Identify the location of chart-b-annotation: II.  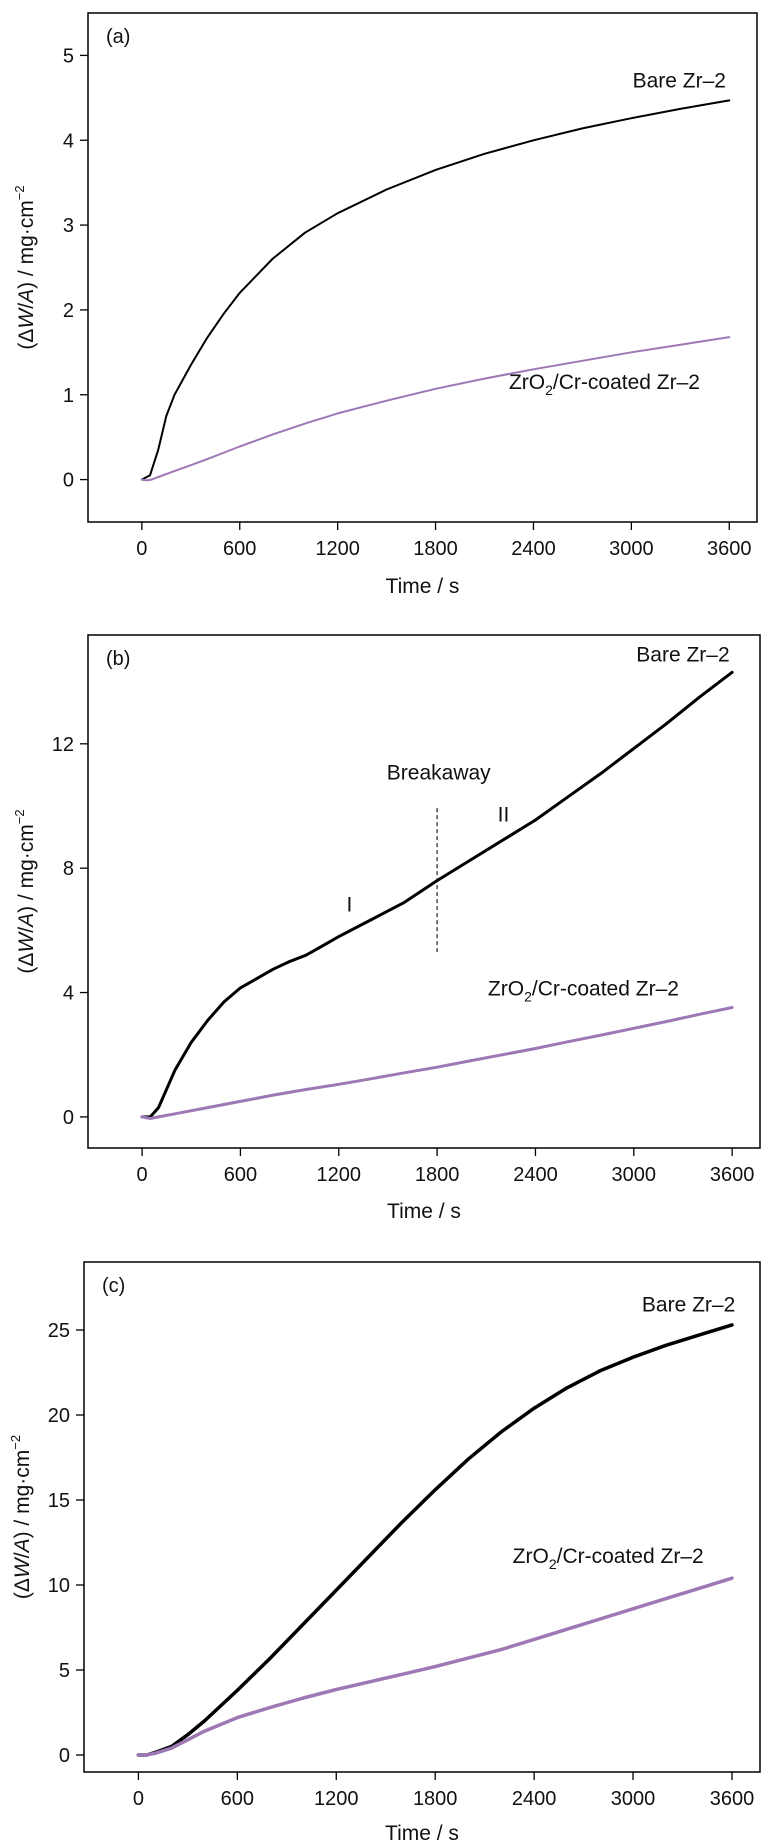
(504, 815).